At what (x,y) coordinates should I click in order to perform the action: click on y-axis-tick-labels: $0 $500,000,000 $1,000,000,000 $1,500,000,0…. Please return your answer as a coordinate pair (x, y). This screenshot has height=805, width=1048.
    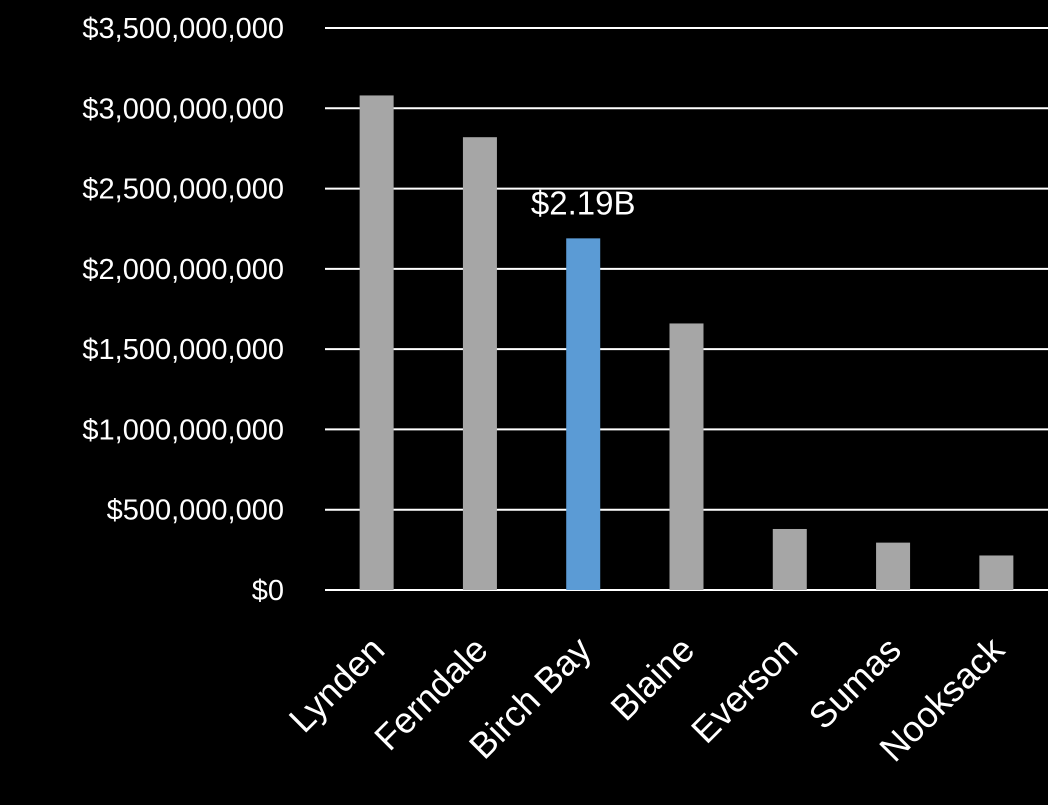
    Looking at the image, I should click on (183, 310).